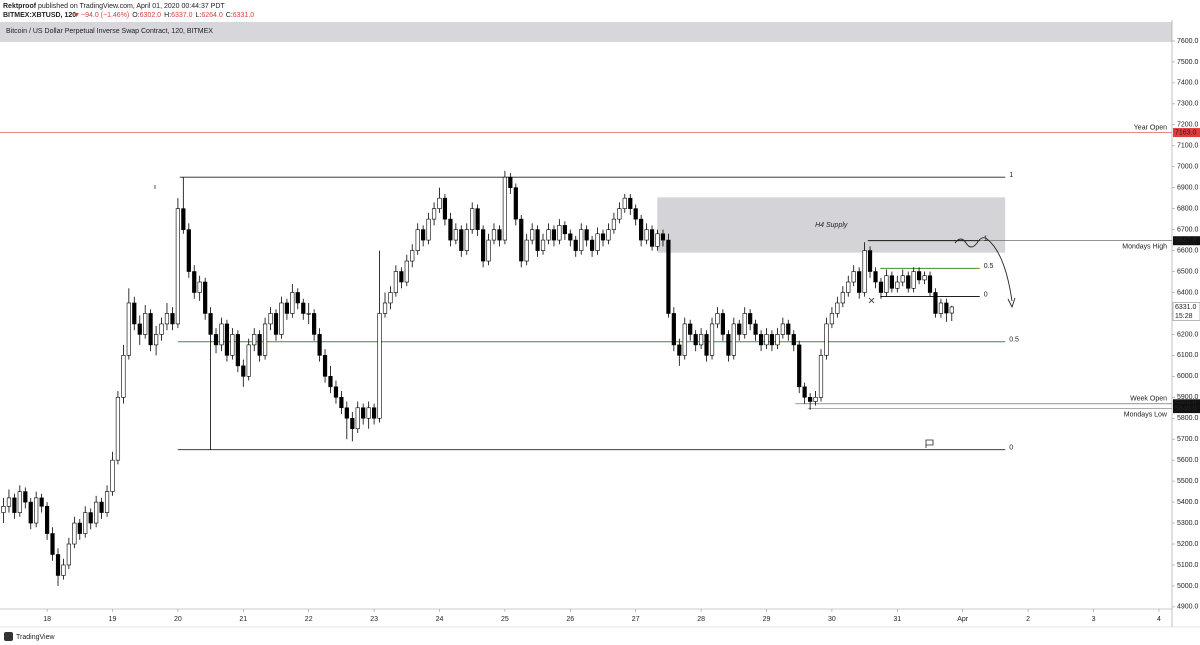  Describe the element at coordinates (929, 443) in the screenshot. I see `flag-icon` at that location.